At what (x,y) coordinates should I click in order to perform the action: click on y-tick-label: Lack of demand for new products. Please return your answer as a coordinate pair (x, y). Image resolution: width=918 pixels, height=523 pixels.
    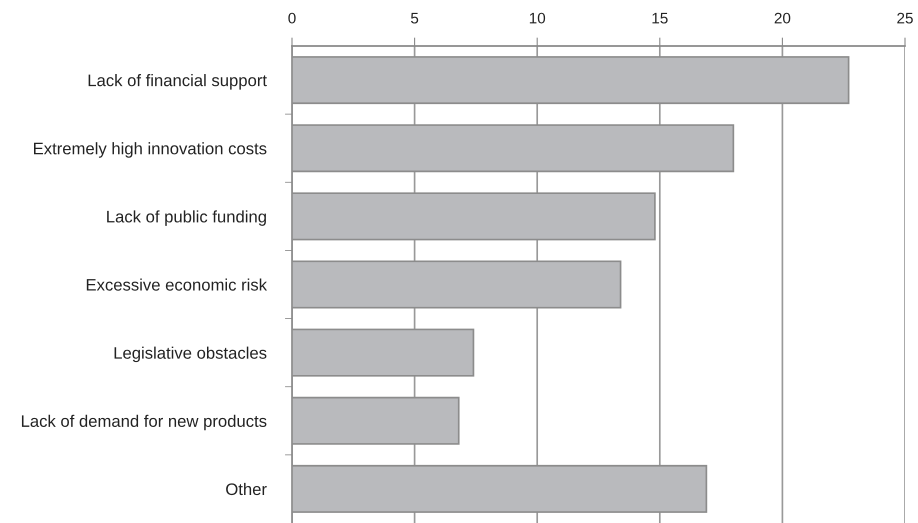
    Looking at the image, I should click on (144, 422).